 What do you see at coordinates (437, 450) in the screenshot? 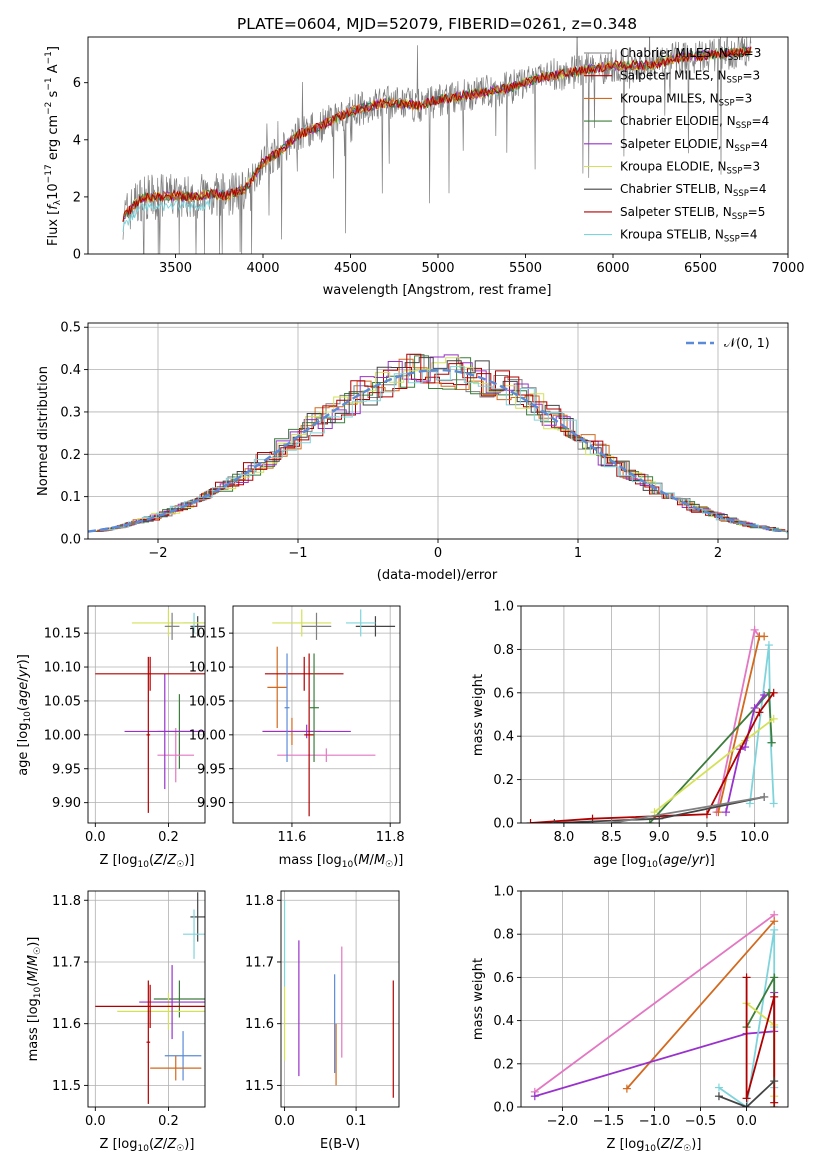
I see `normal-curve` at bounding box center [437, 450].